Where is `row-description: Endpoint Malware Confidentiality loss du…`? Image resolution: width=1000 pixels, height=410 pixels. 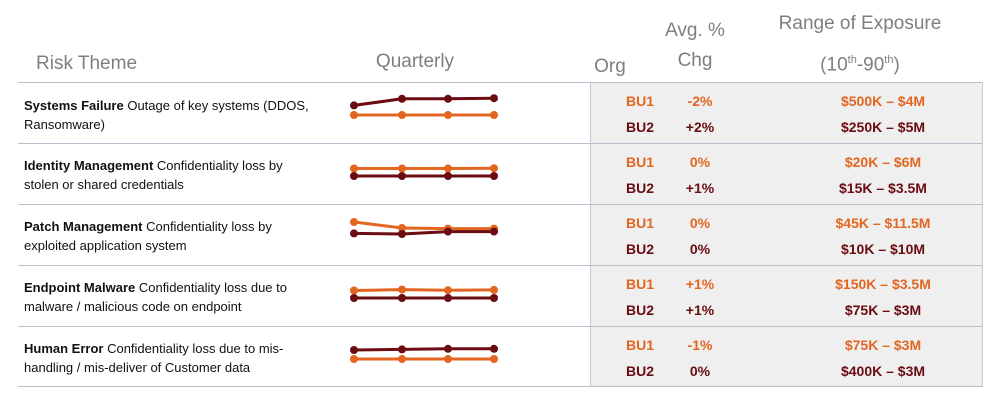
row-description: Endpoint Malware Confidentiality loss du… is located at coordinates (169, 297).